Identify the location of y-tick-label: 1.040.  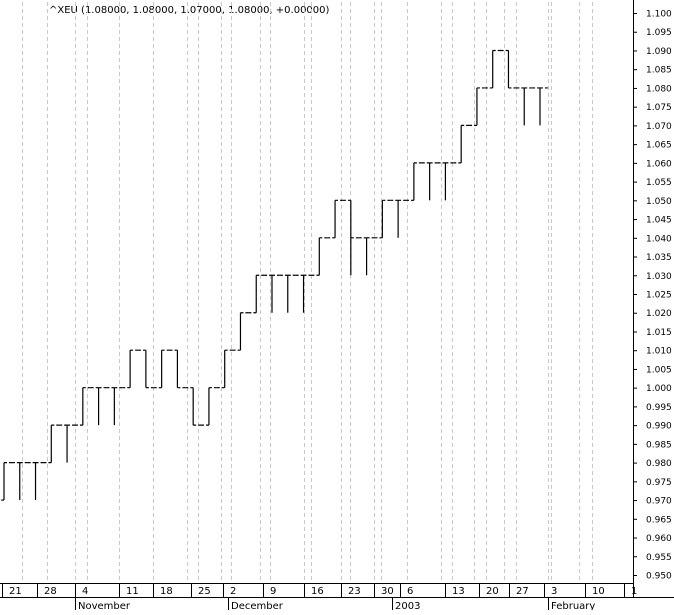
(659, 239).